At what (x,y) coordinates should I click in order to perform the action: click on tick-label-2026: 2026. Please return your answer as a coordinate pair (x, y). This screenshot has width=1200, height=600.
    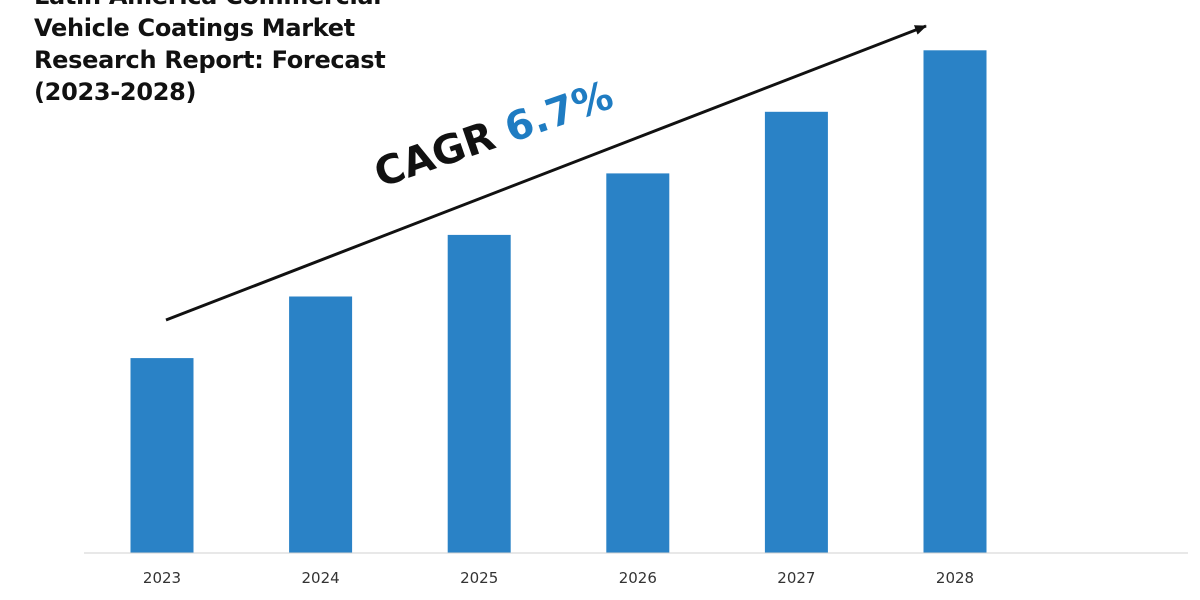
    Looking at the image, I should click on (638, 578).